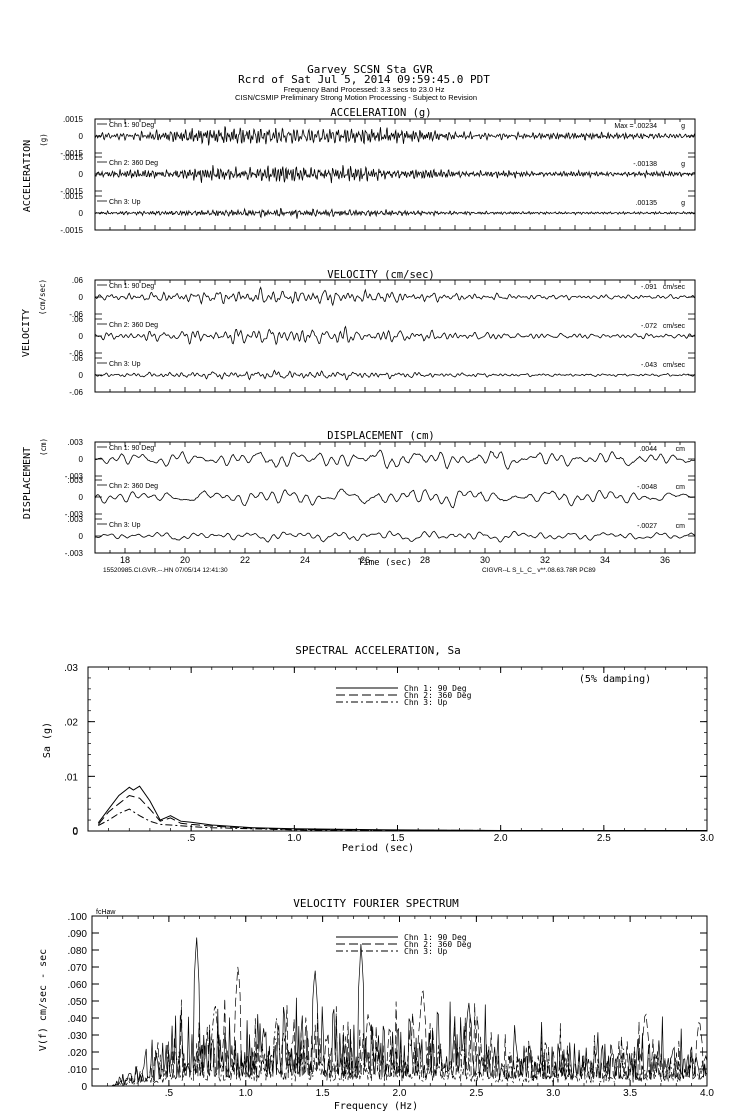 The height and width of the screenshot is (1115, 739). What do you see at coordinates (630, 1093) in the screenshot?
I see `x-tick-label: 3.5` at bounding box center [630, 1093].